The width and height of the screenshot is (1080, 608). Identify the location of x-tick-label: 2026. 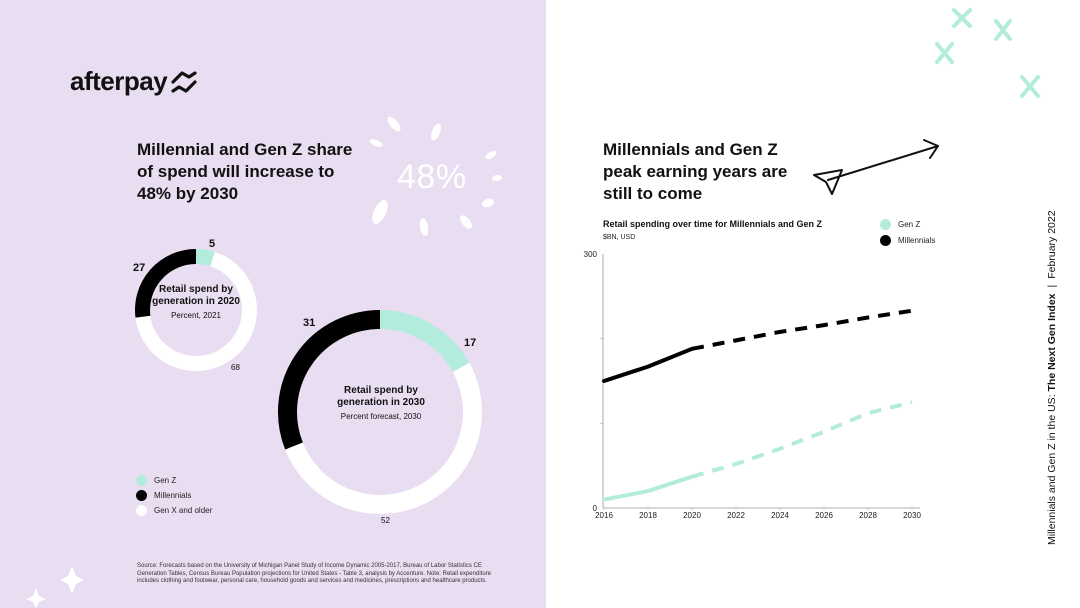
(824, 515).